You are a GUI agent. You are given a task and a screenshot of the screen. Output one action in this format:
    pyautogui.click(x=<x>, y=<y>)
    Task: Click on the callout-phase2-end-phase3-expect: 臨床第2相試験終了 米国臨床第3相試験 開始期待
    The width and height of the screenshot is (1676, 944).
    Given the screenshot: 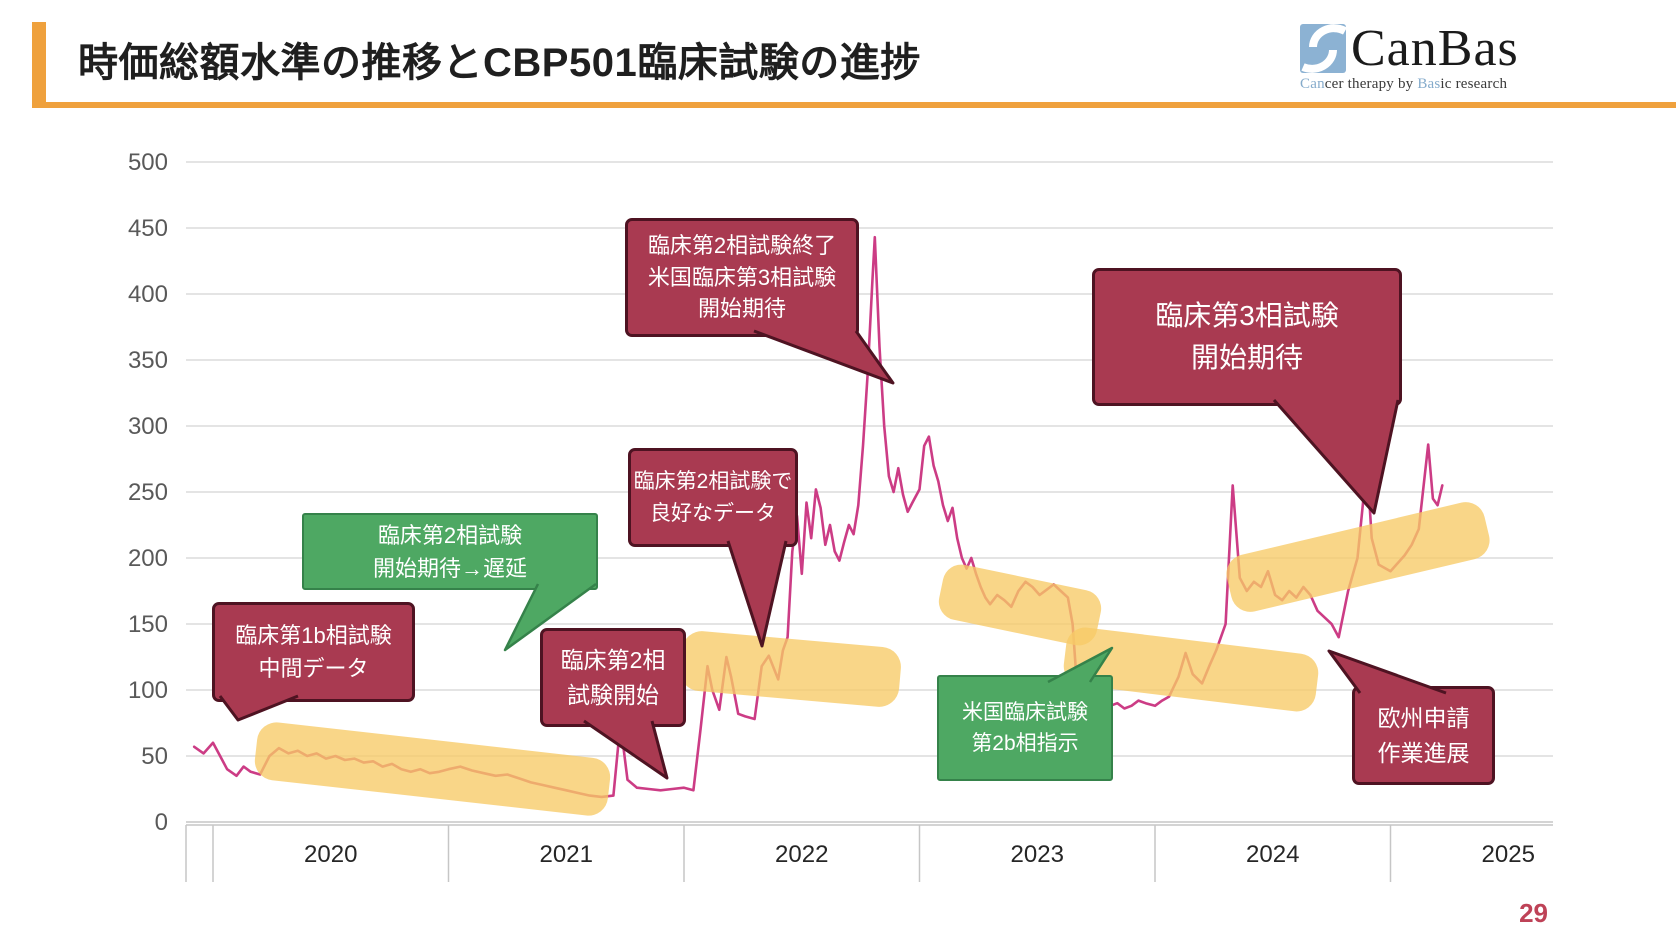 What is the action you would take?
    pyautogui.click(x=742, y=277)
    